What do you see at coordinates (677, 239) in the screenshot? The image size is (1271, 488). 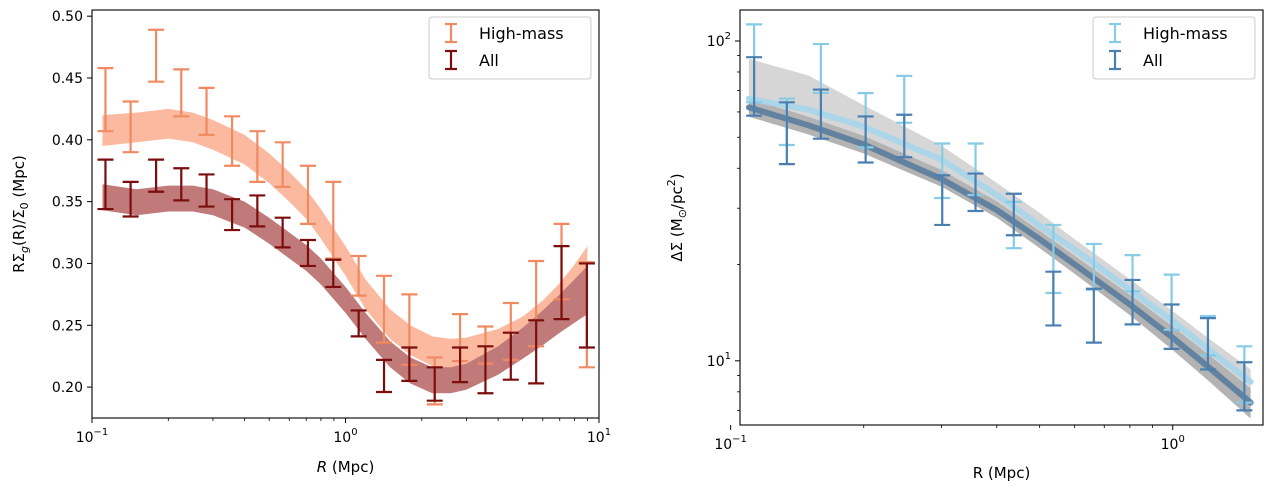 I see `ylabel-part: ΔΣ (M` at bounding box center [677, 239].